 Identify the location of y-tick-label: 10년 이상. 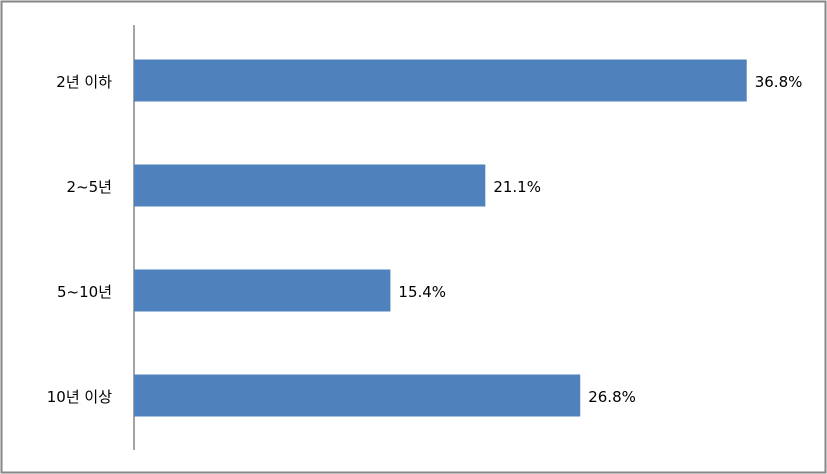
(79, 397).